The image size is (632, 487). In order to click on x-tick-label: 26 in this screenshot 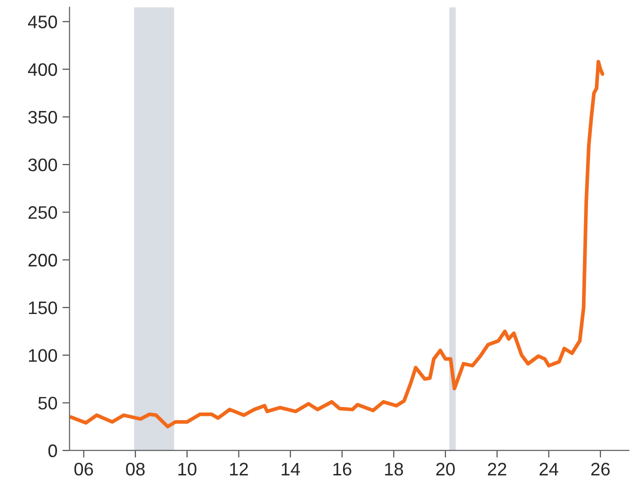, I will do `click(600, 469)`.